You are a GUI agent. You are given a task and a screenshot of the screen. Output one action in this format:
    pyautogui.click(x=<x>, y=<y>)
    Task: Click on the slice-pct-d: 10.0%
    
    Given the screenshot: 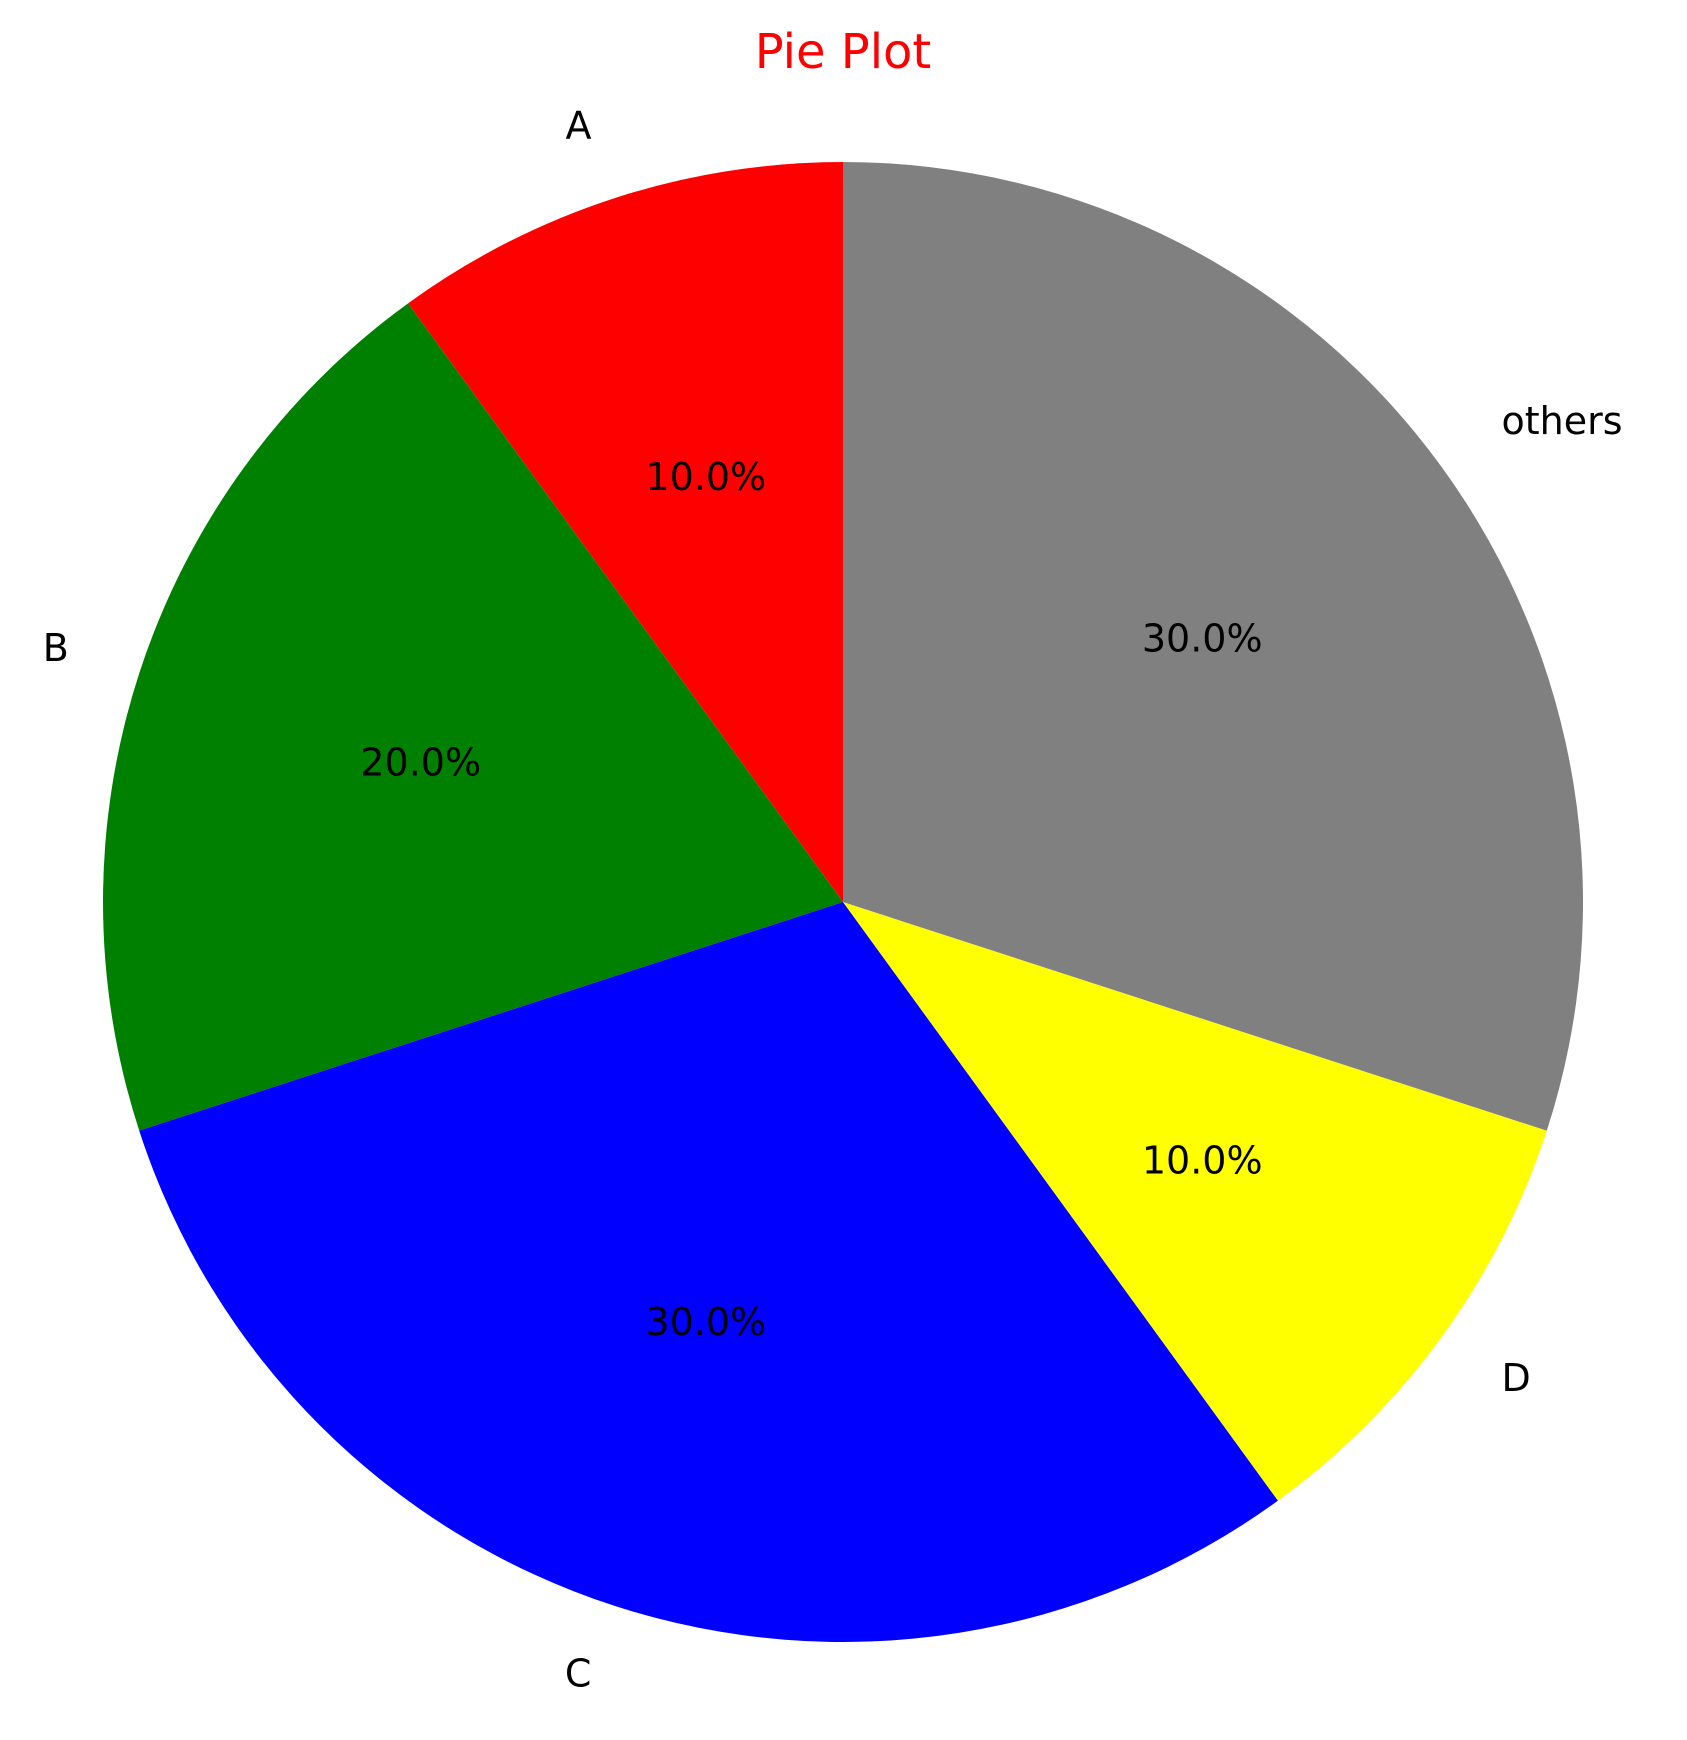 What is the action you would take?
    pyautogui.click(x=1202, y=1160)
    